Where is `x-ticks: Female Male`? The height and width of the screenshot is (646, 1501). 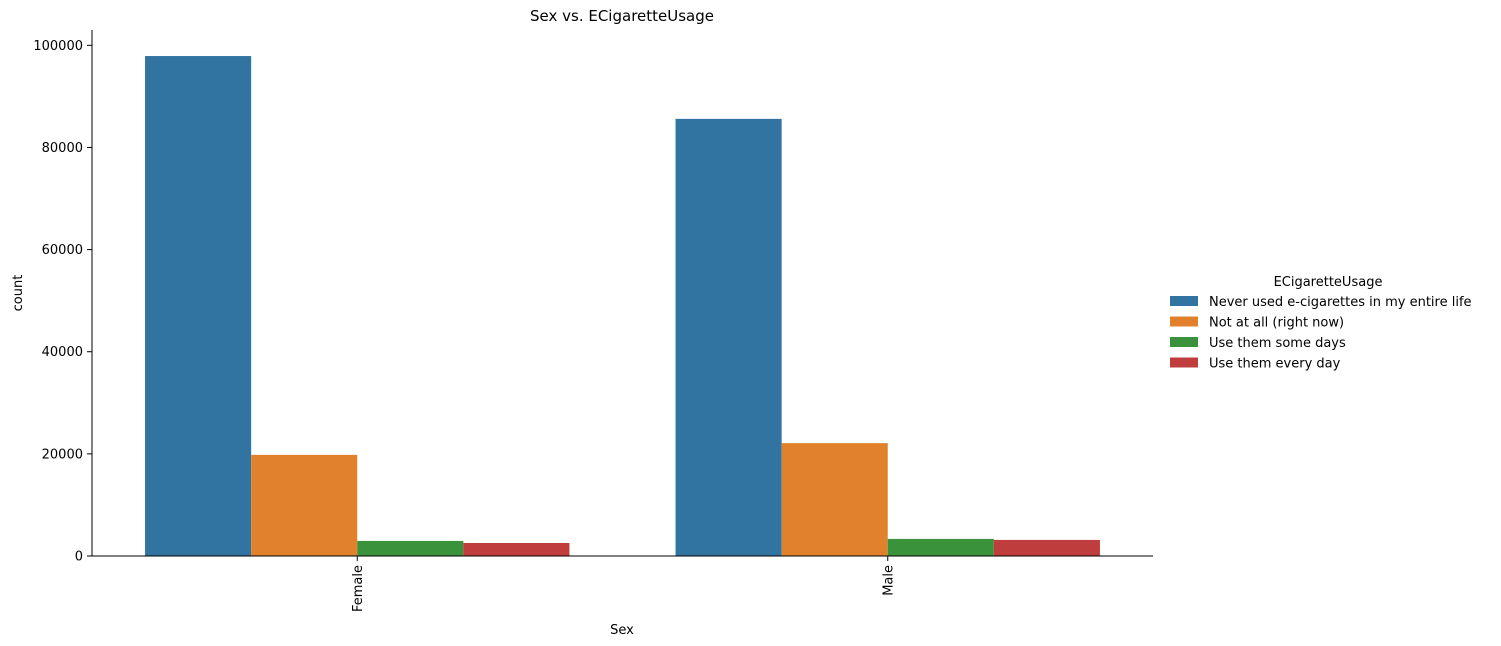 x-ticks: Female Male is located at coordinates (623, 584).